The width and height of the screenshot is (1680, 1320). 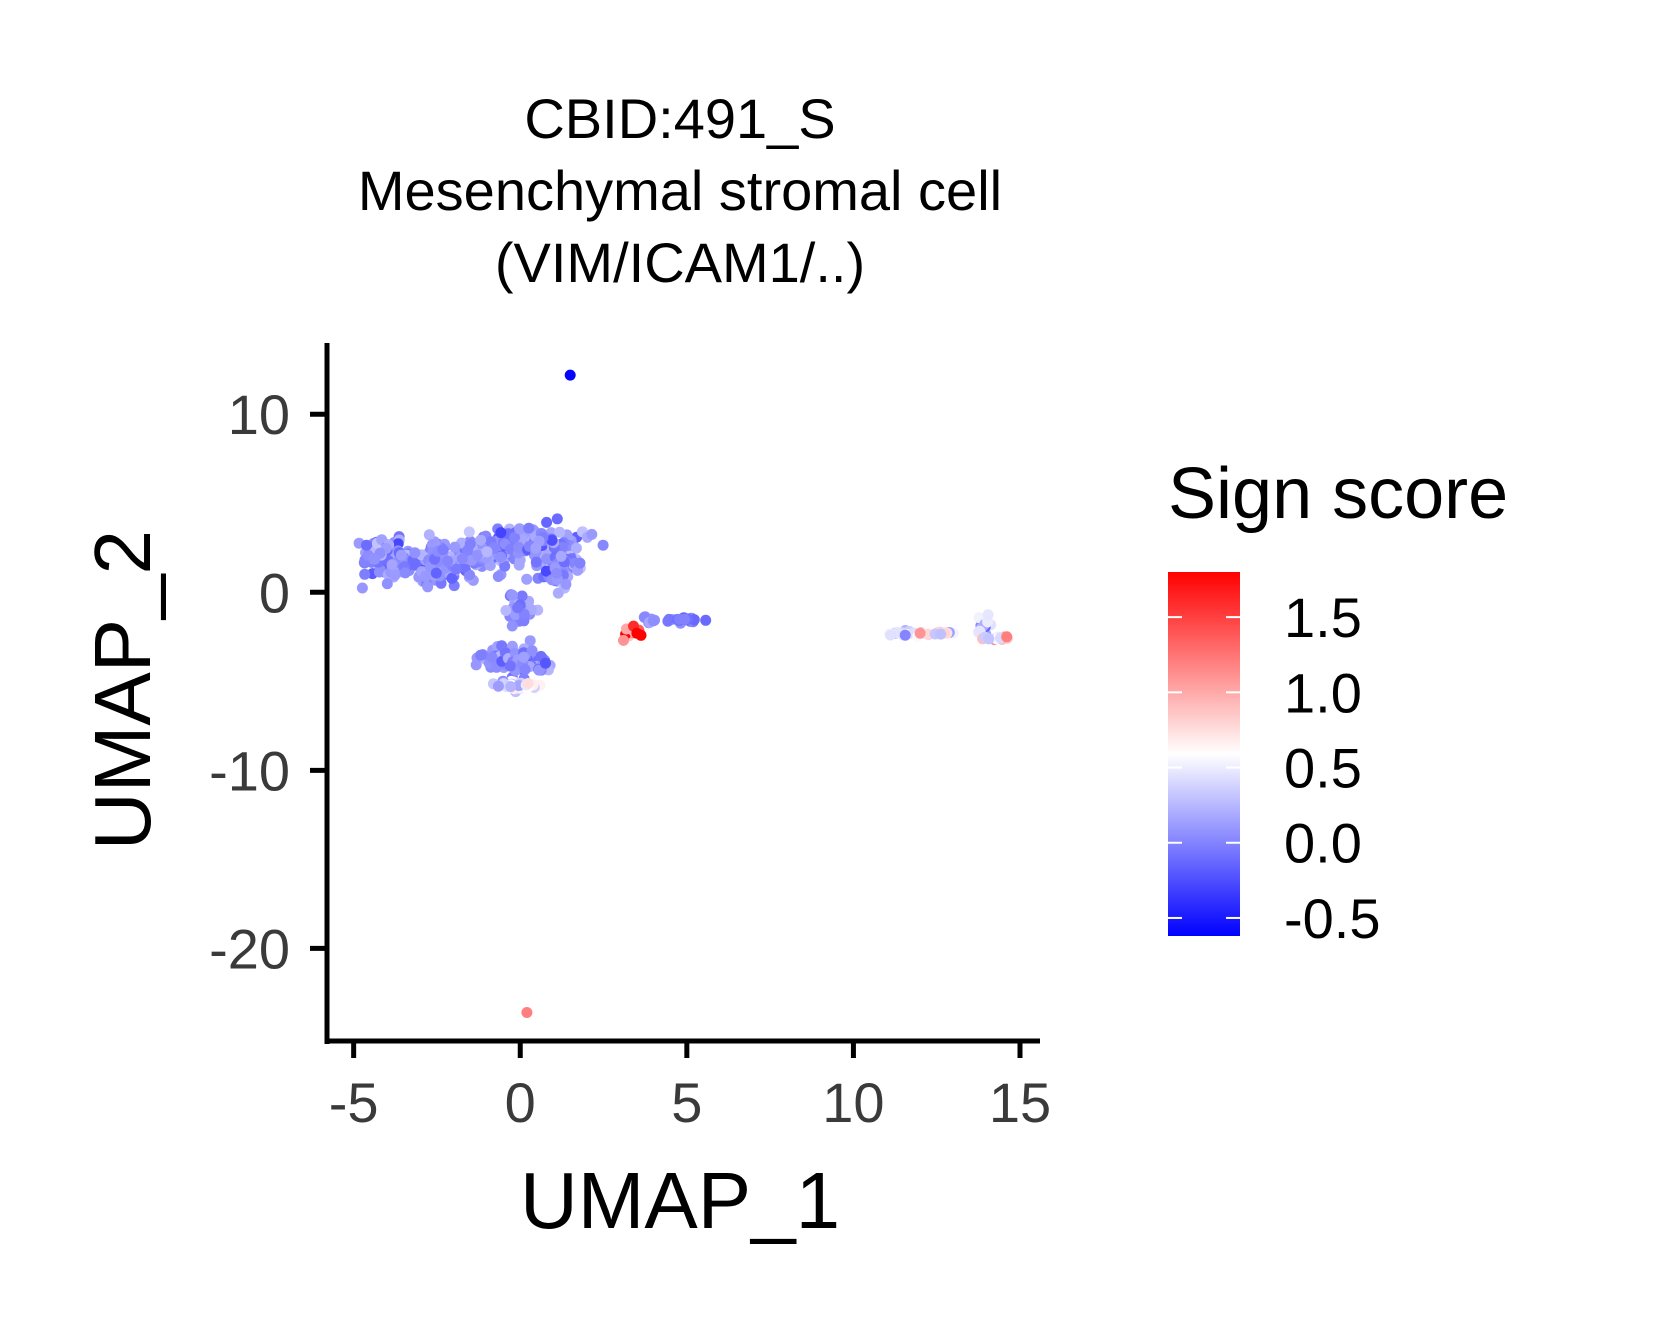 I want to click on colorbar-tick-label: -0.5, so click(x=1332, y=918).